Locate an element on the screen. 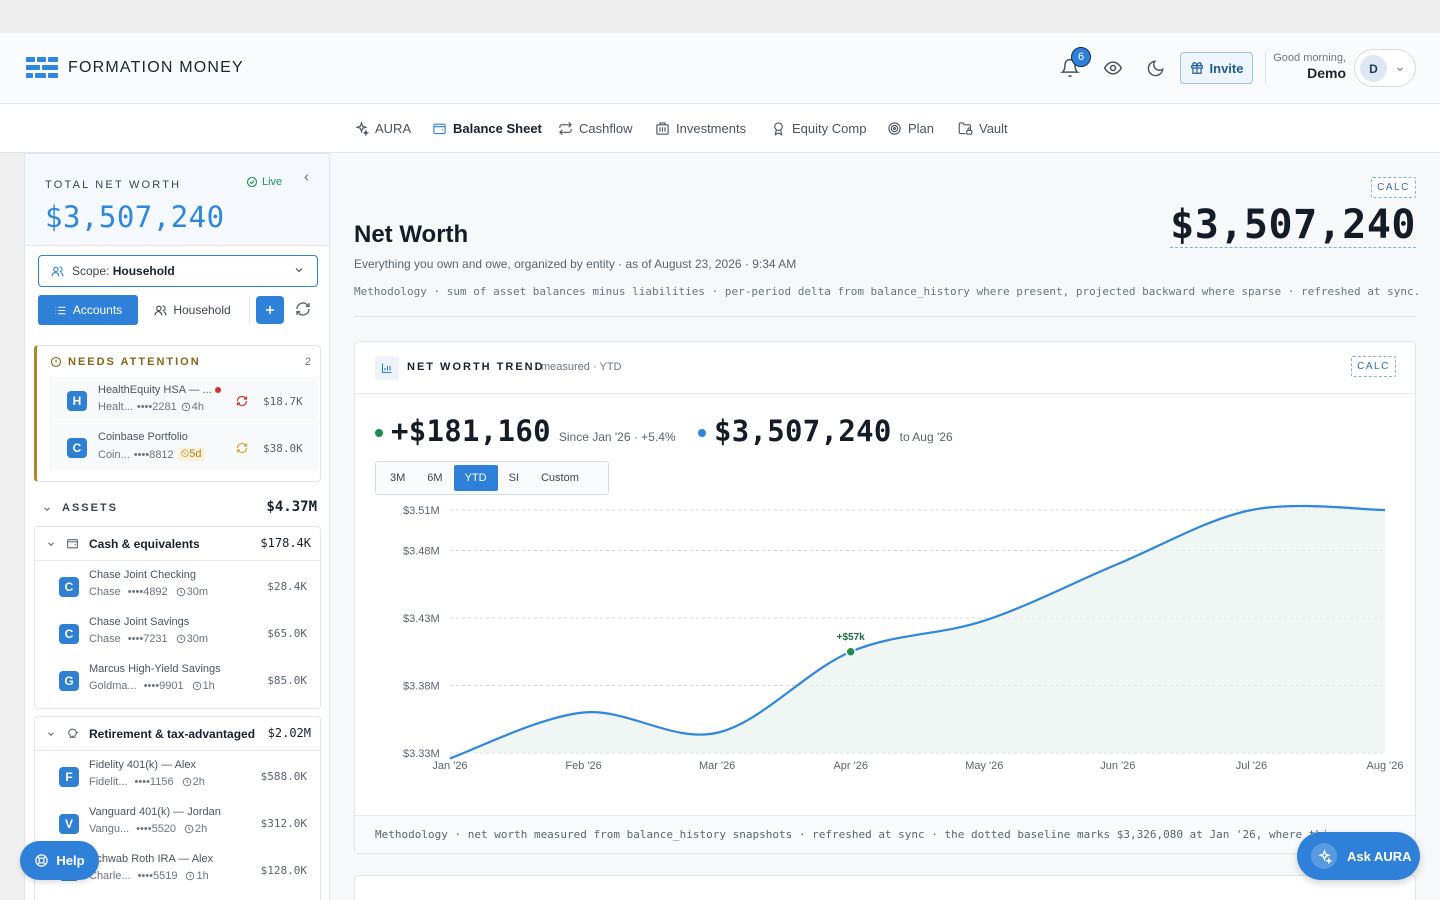 The height and width of the screenshot is (900, 1440). ask-aura-button: Ask AURA is located at coordinates (1358, 856).